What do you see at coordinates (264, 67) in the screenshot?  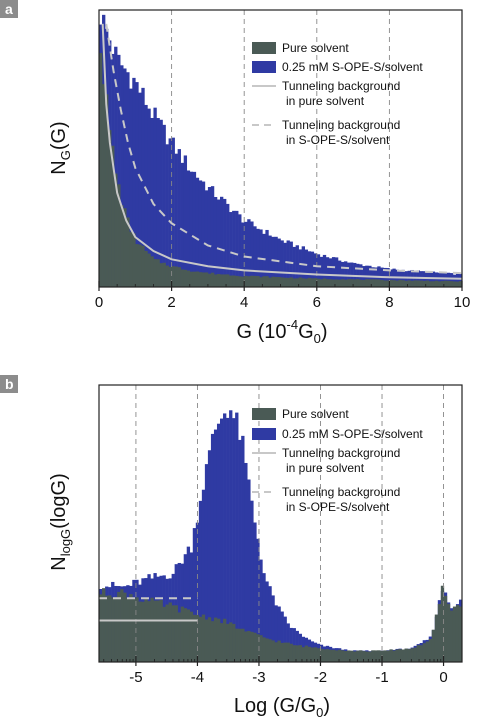 I see `legend-a-mol-swatch` at bounding box center [264, 67].